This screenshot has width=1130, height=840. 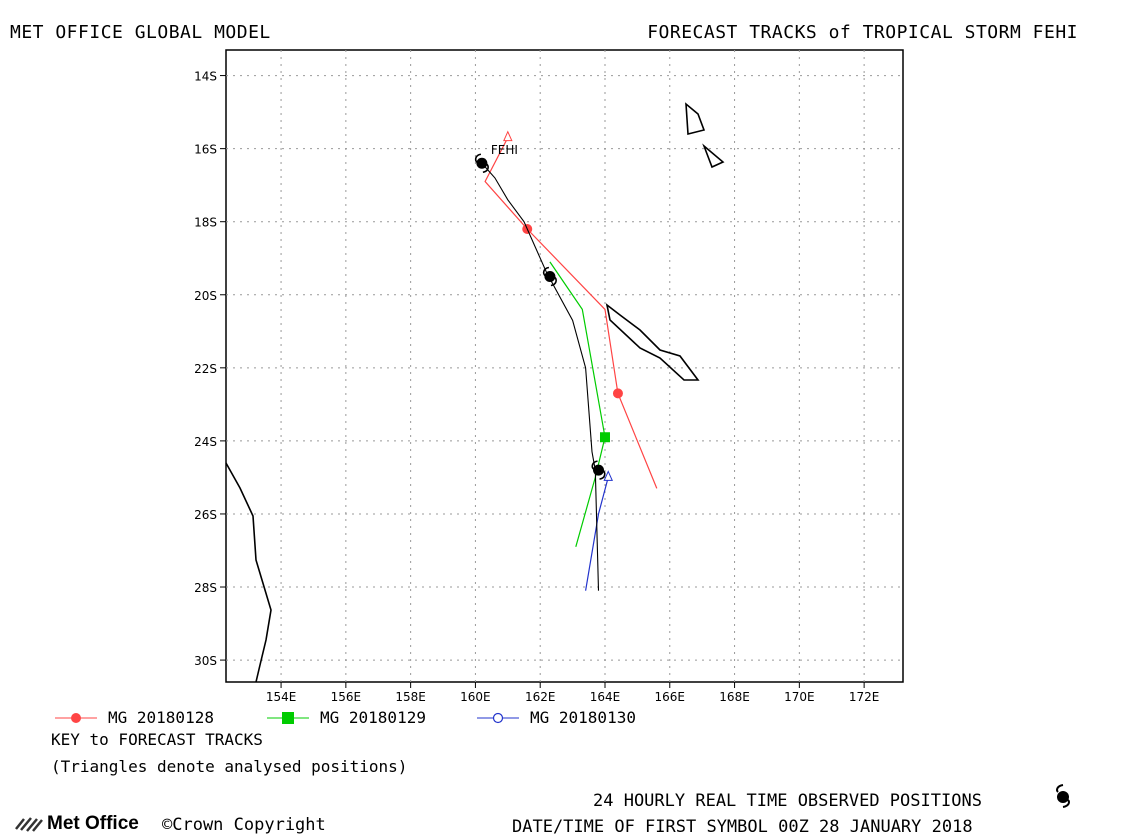 What do you see at coordinates (346, 697) in the screenshot?
I see `lon-tick-label: 156E` at bounding box center [346, 697].